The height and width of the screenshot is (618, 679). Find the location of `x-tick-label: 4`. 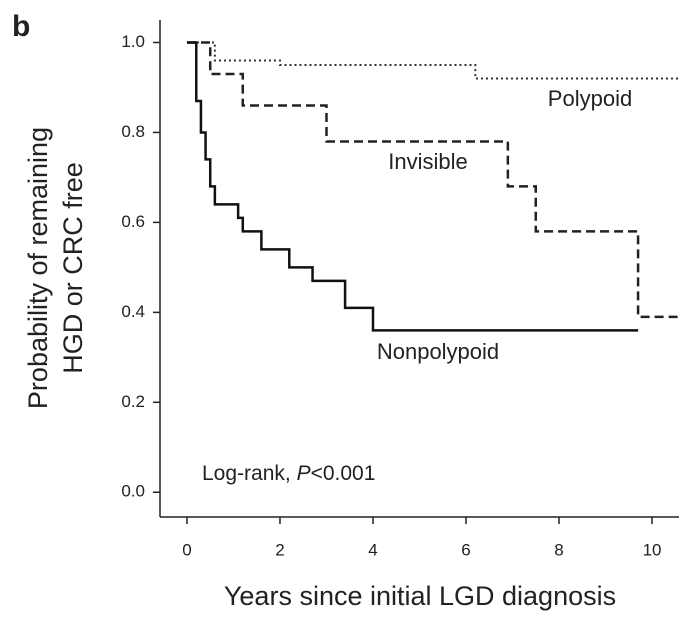

x-tick-label: 4 is located at coordinates (372, 549).